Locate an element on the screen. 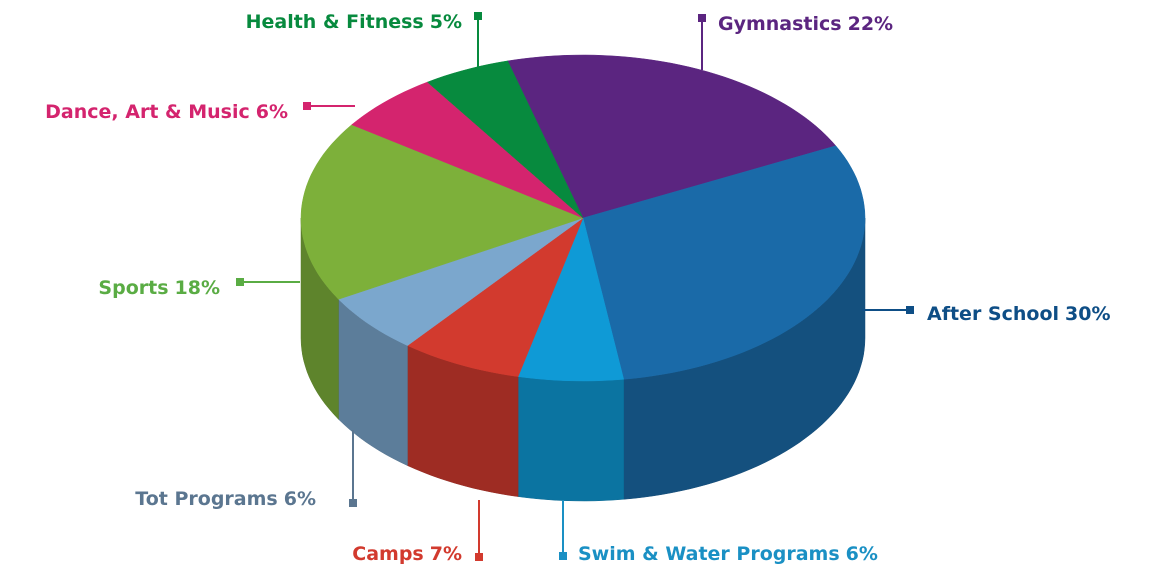  slice-label: Tot Programs 6% is located at coordinates (225, 499).